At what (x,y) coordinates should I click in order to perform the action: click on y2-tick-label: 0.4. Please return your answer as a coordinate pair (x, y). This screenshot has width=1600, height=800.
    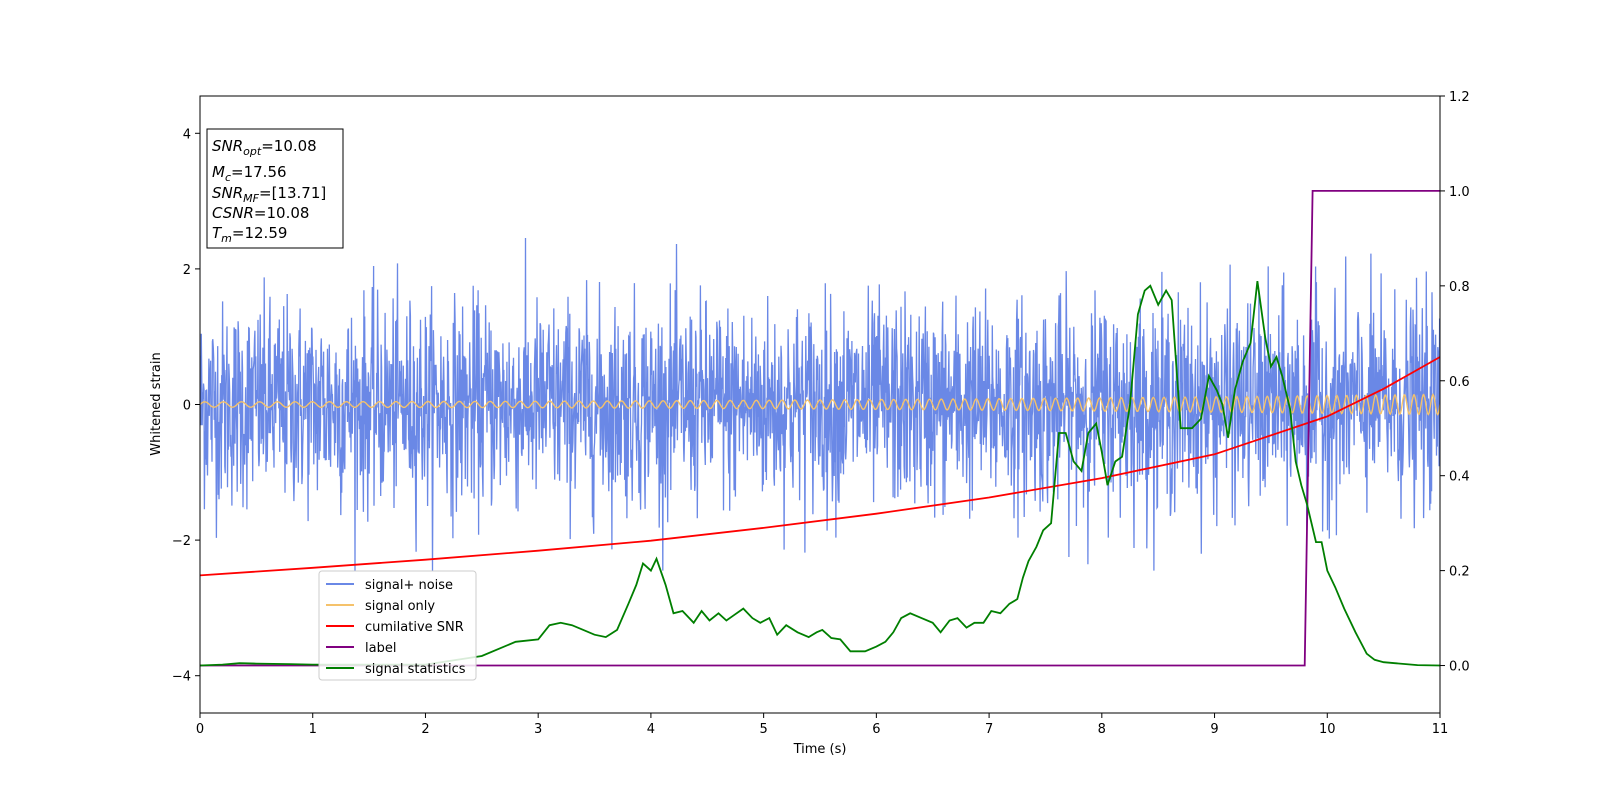
    Looking at the image, I should click on (1459, 477).